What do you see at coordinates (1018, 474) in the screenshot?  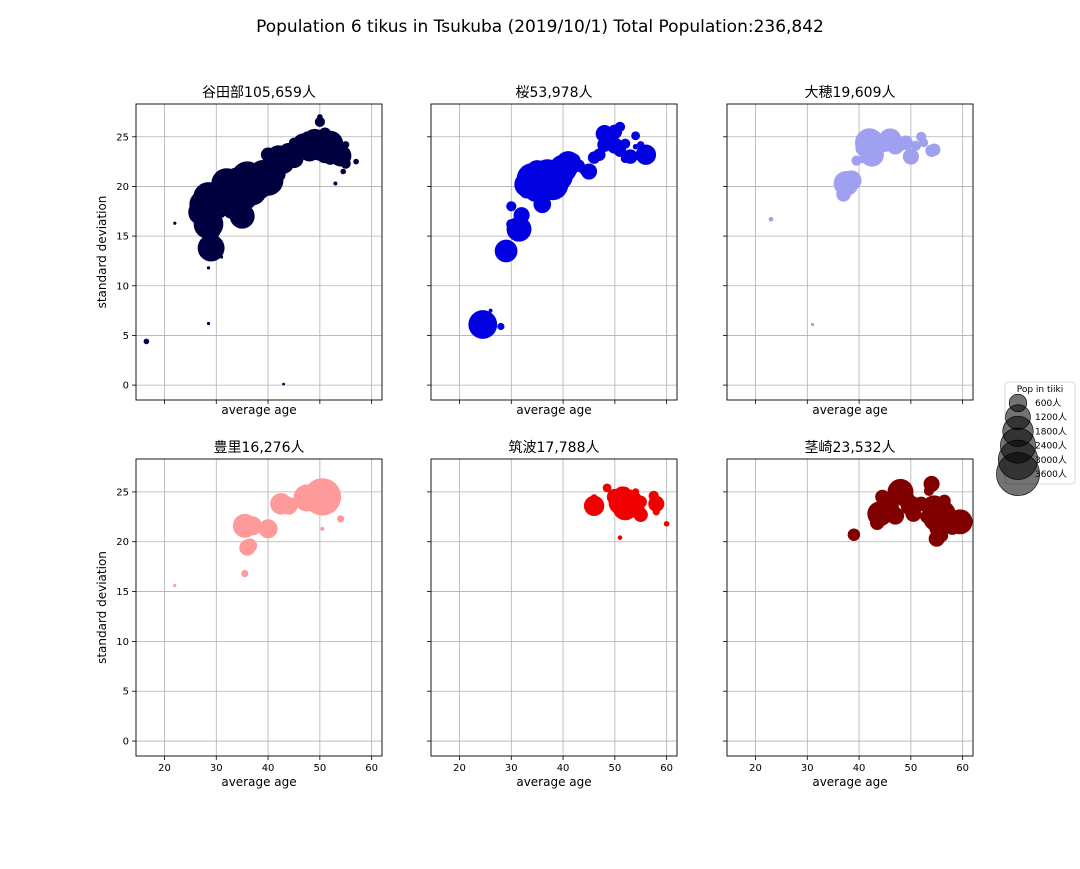 I see `legend-marker` at bounding box center [1018, 474].